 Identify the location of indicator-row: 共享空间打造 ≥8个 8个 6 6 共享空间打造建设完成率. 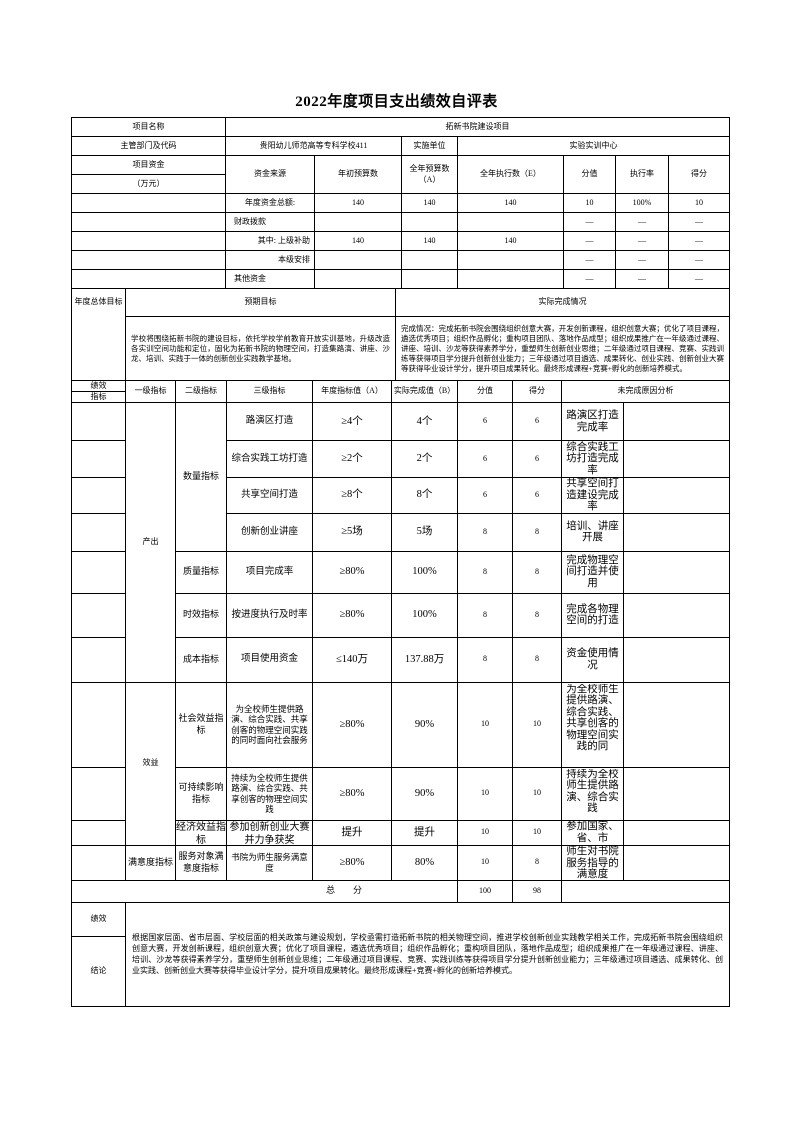
(400, 495).